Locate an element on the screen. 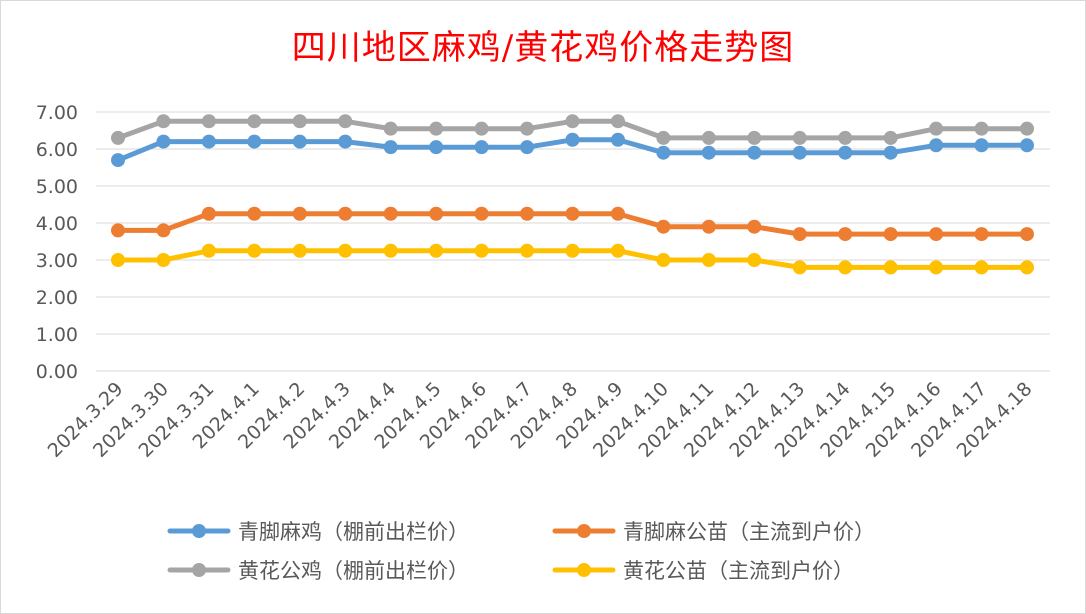  y-tick-label: 2.00 is located at coordinates (57, 298).